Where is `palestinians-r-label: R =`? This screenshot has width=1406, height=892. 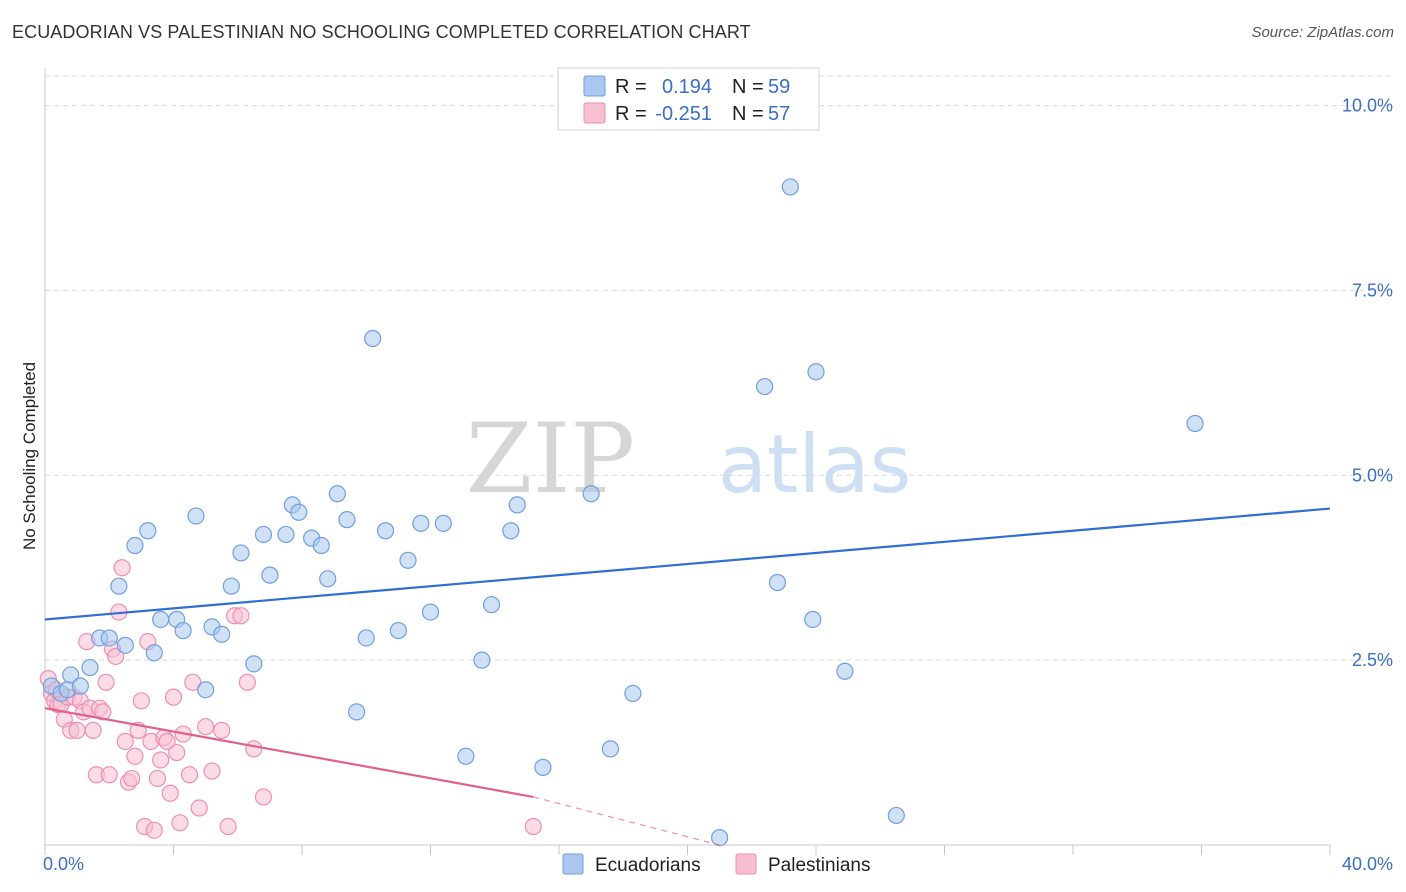 palestinians-r-label: R = is located at coordinates (631, 114).